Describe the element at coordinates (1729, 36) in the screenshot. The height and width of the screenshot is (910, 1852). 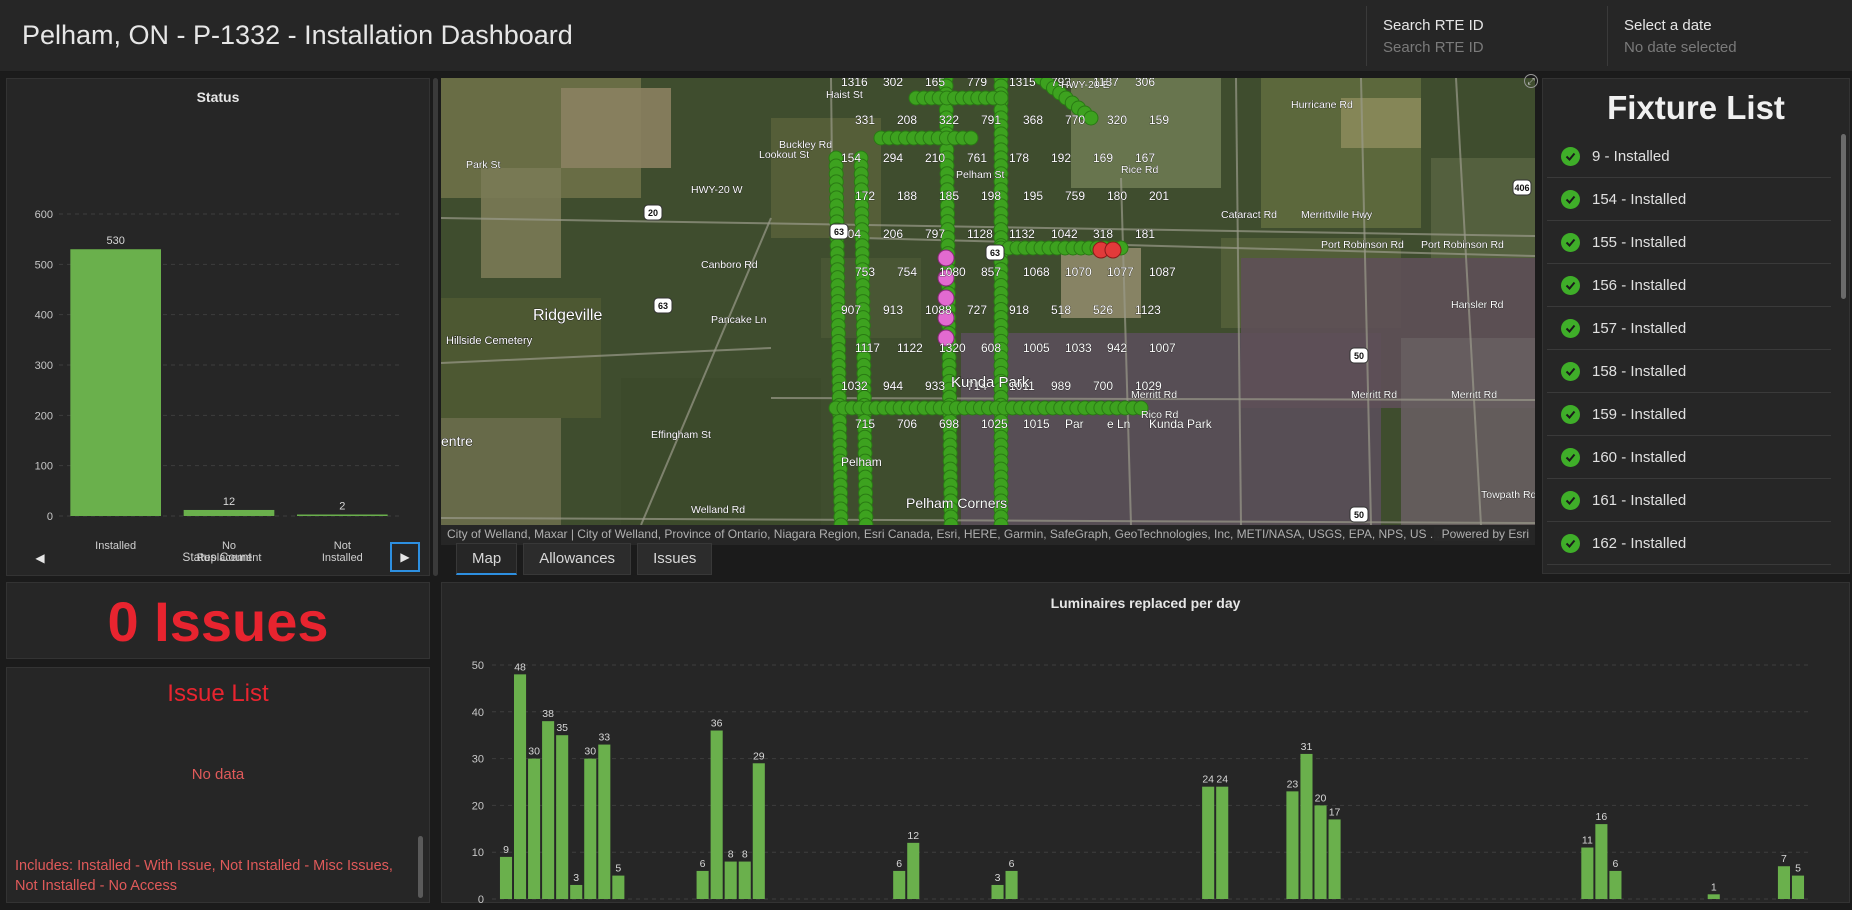
I see `date-selector: Select a date No date selected` at that location.